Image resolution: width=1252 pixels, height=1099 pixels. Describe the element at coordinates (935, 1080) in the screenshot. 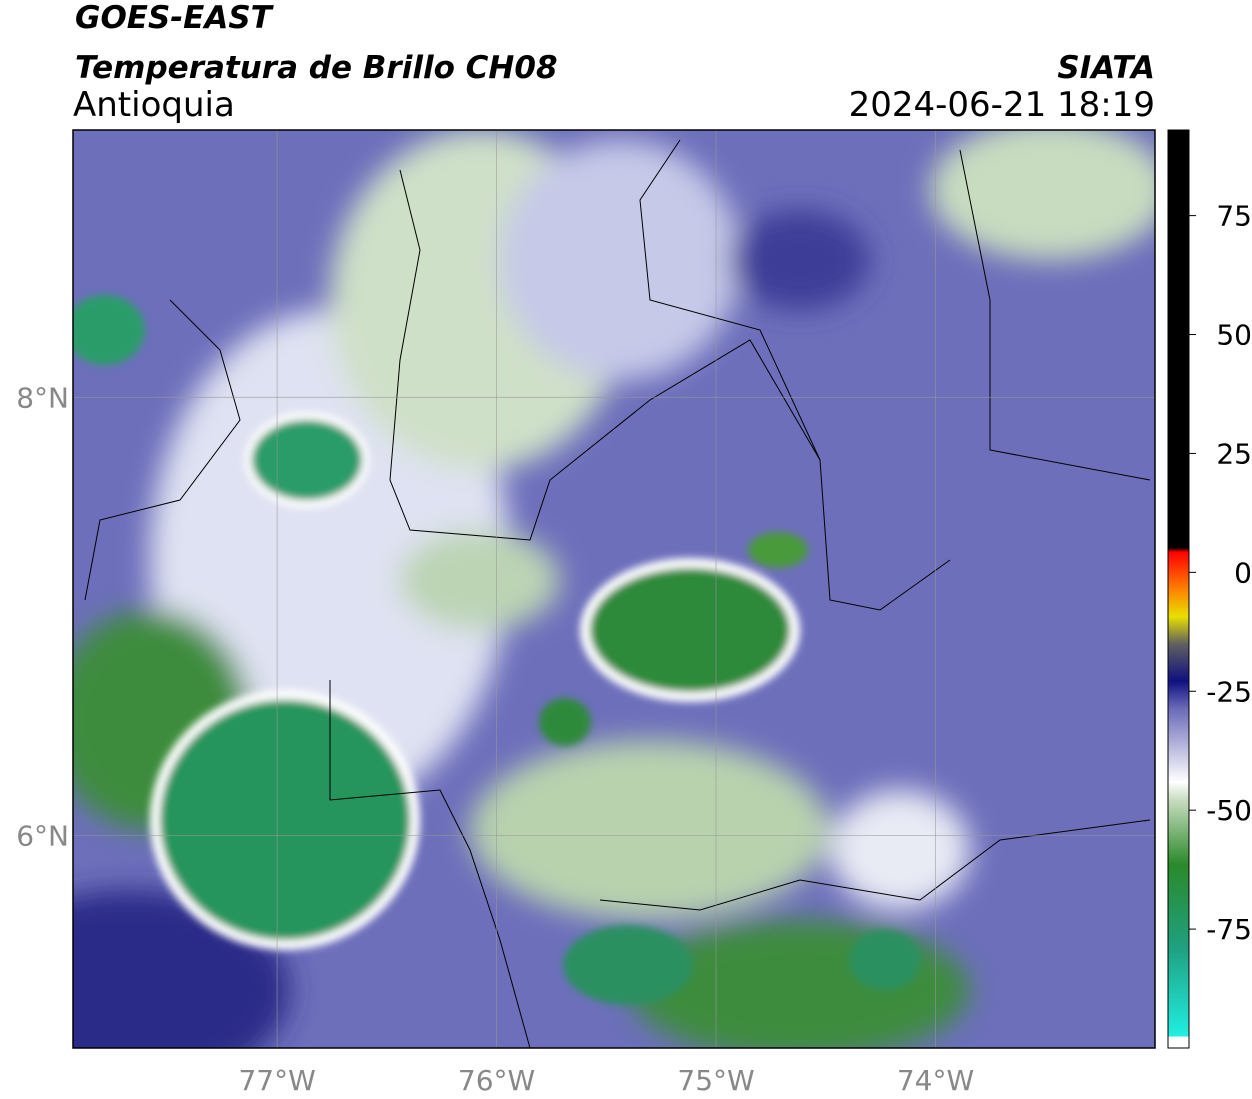

I see `x-tick-label: 74°W` at that location.